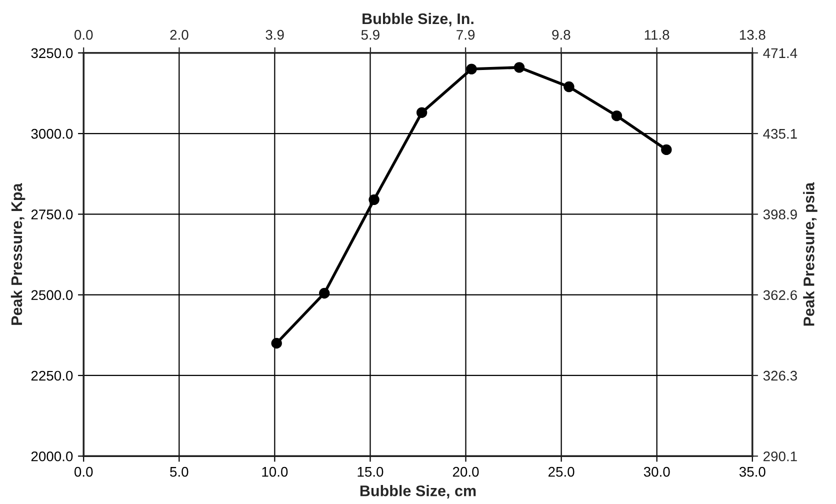 The image size is (836, 504). I want to click on x2-tick-label: 5.9, so click(370, 35).